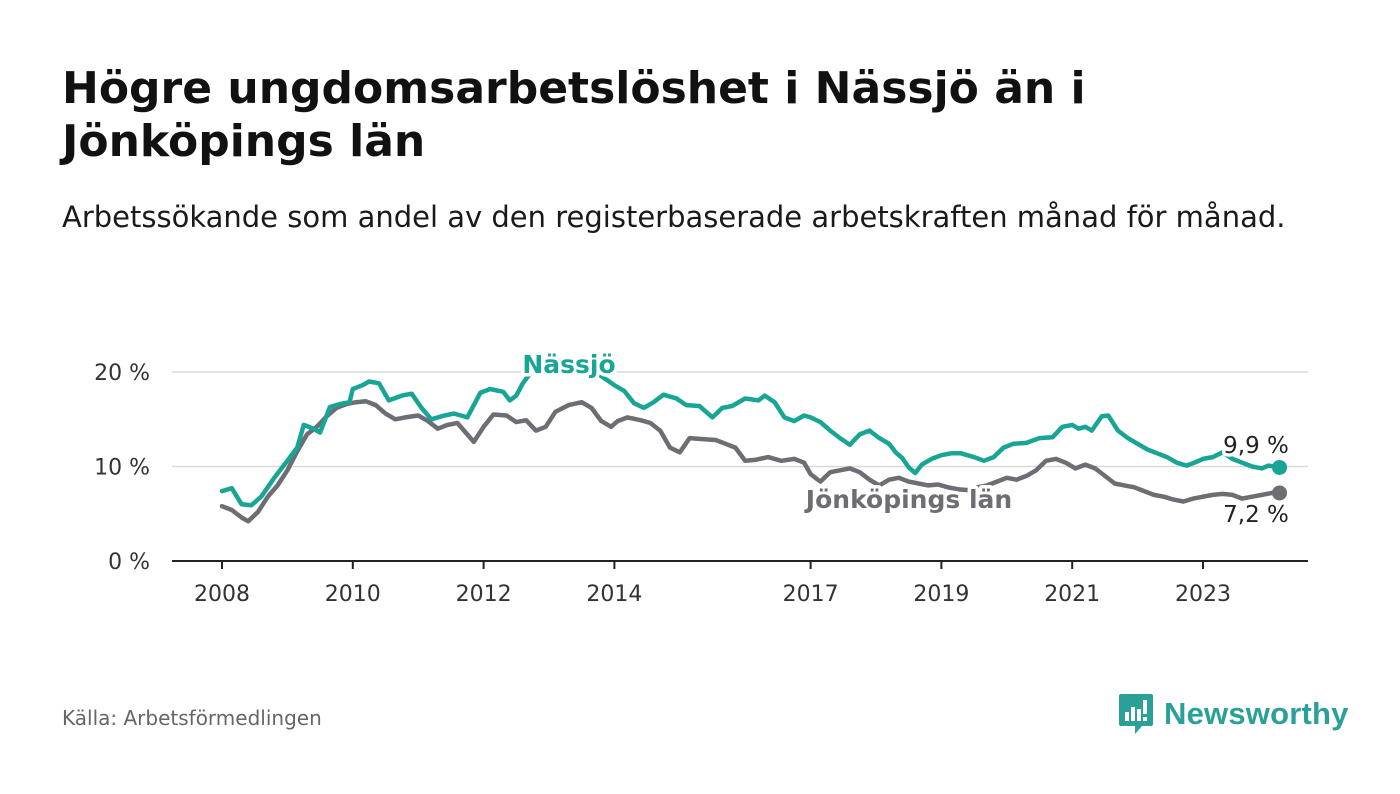  Describe the element at coordinates (129, 562) in the screenshot. I see `y-tick-label: 0 %` at that location.